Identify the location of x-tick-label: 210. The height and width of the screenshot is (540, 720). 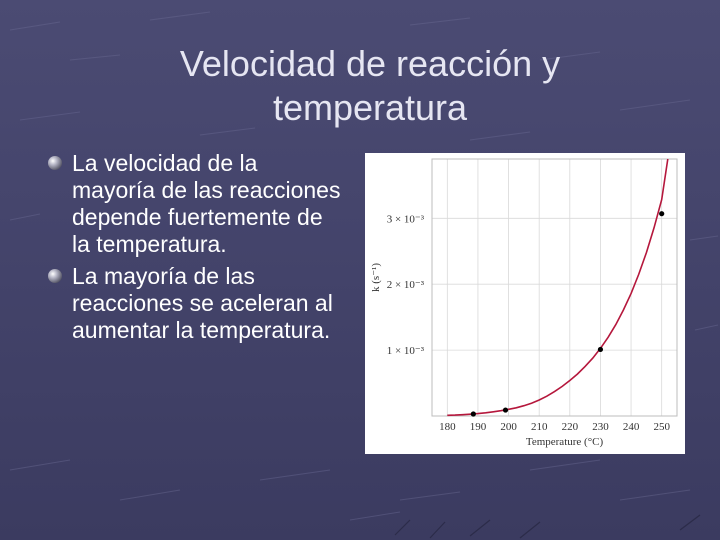
(539, 427).